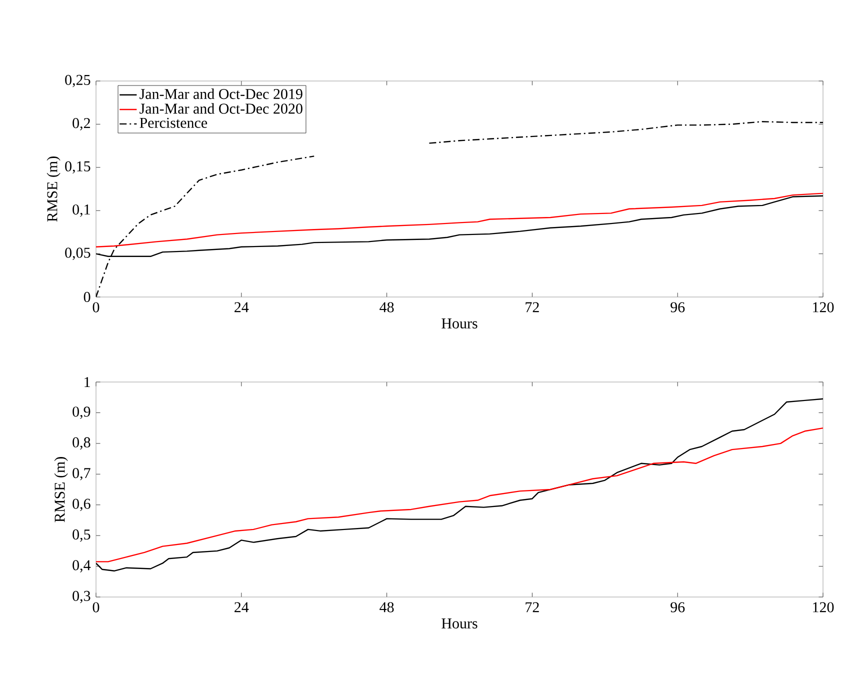 The height and width of the screenshot is (673, 864). What do you see at coordinates (77, 167) in the screenshot?
I see `y-tick-label: 0,15` at bounding box center [77, 167].